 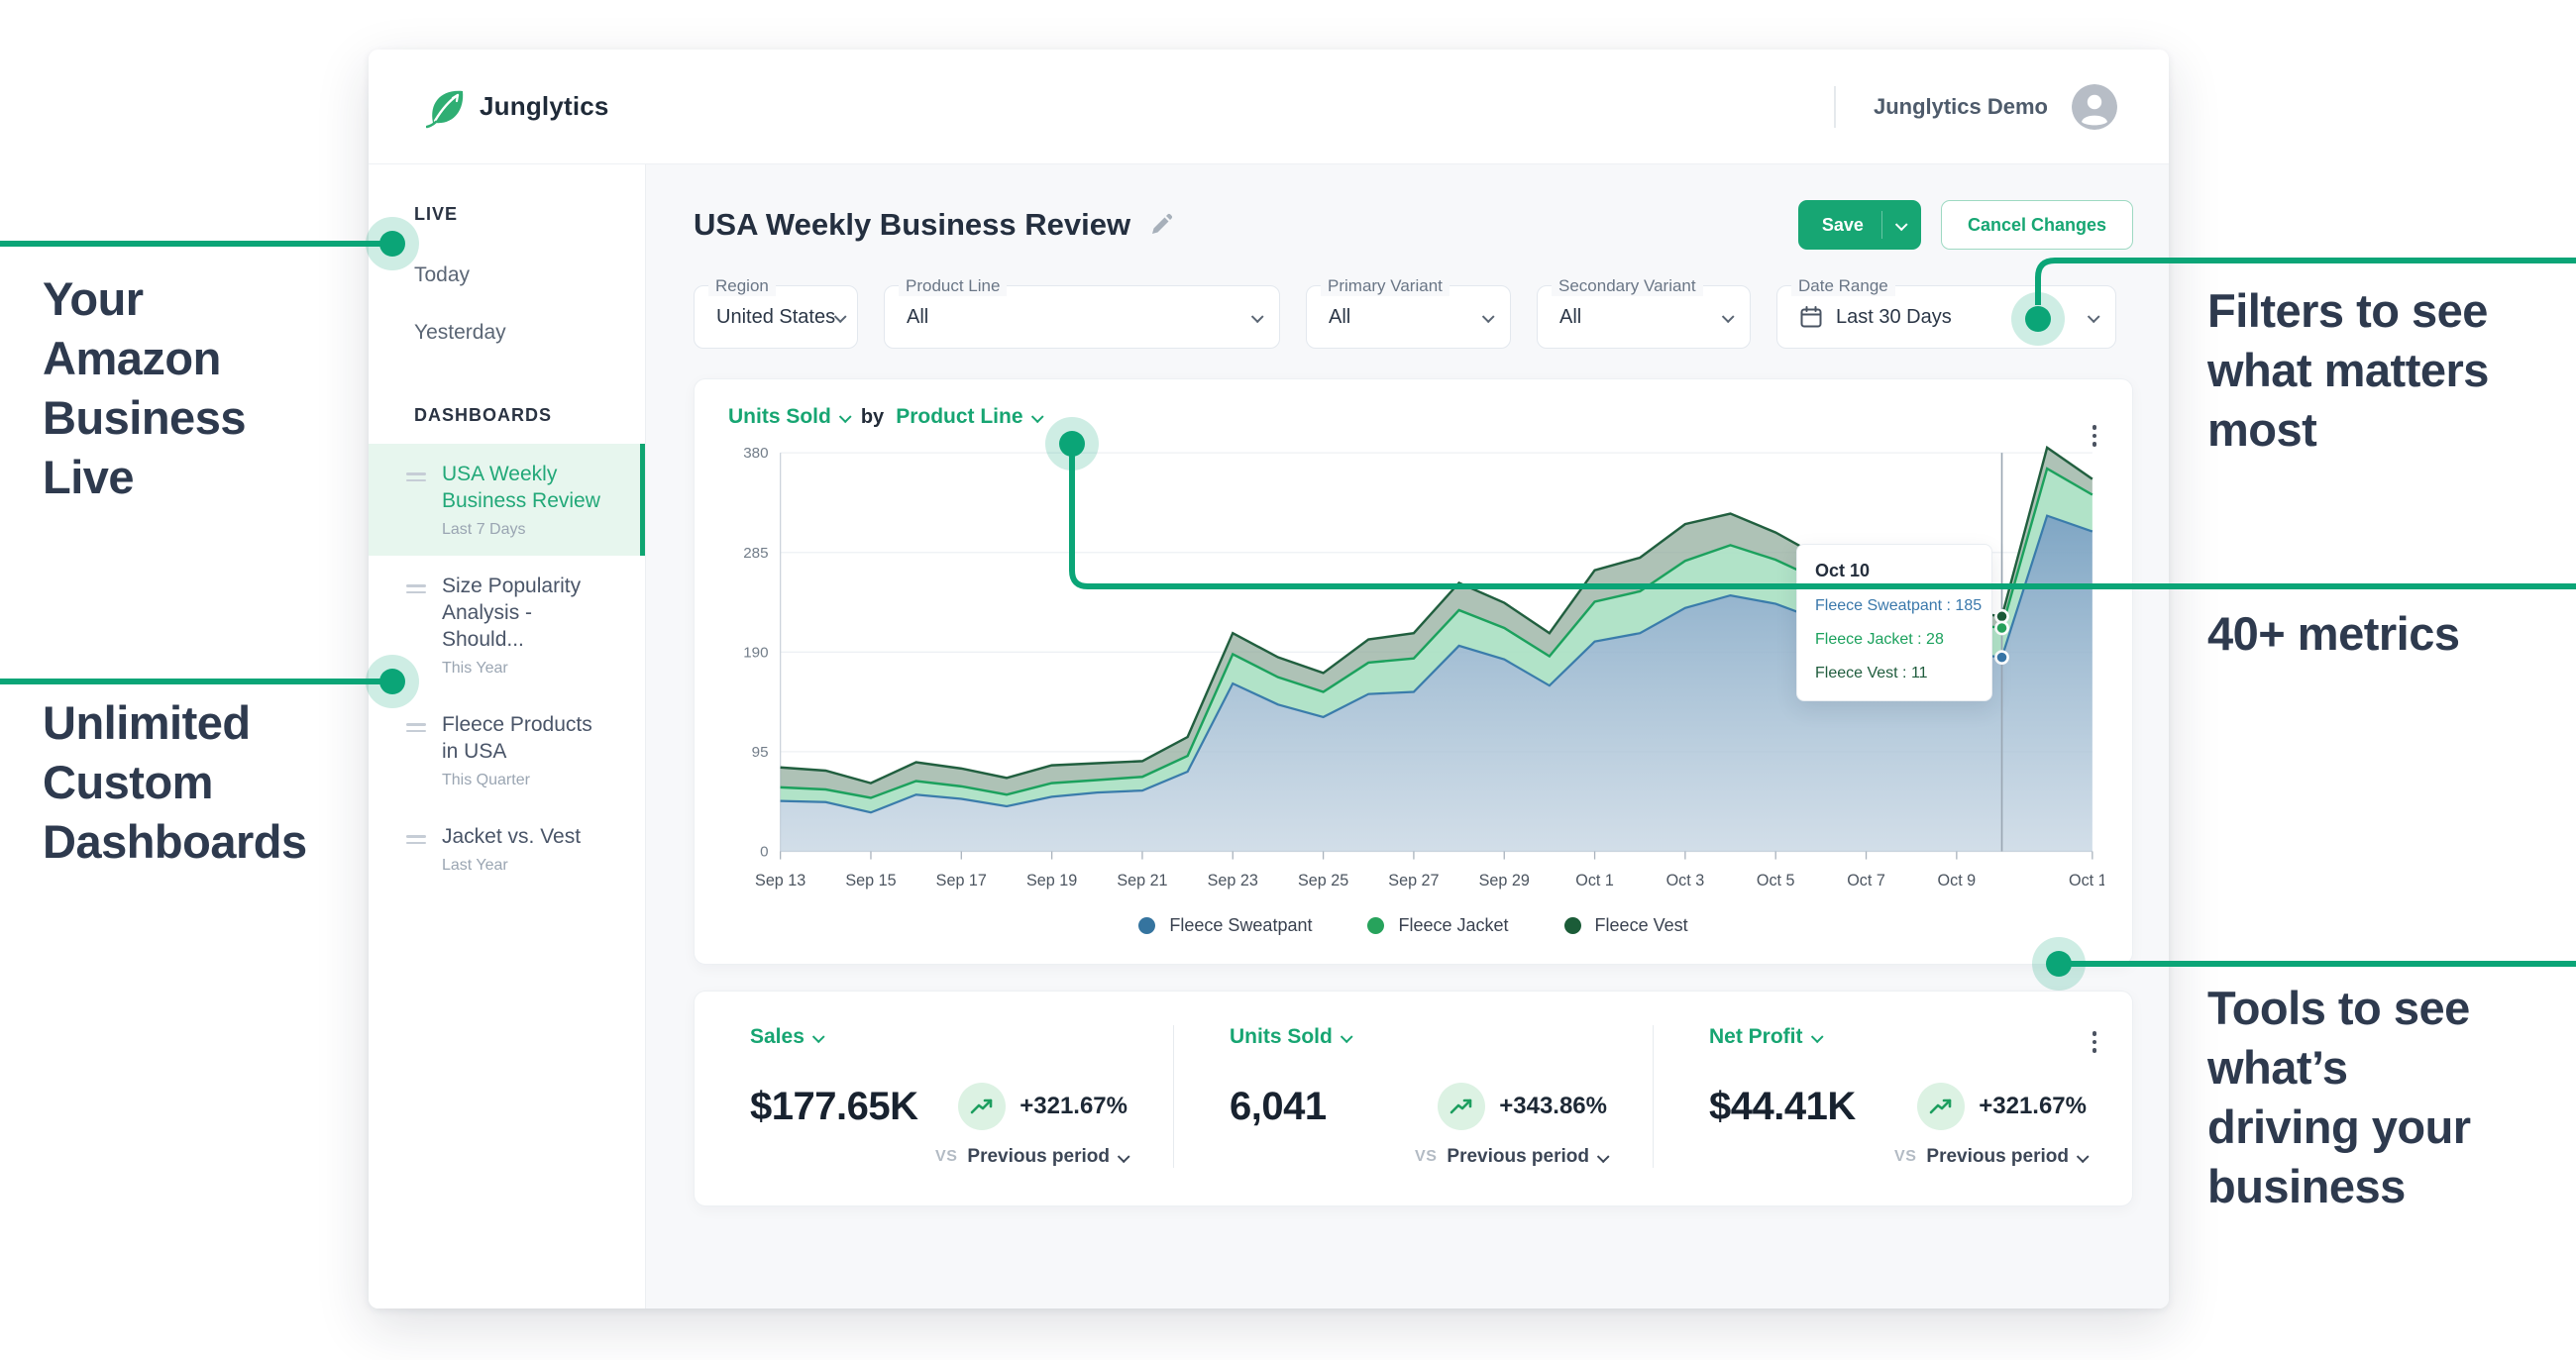 What do you see at coordinates (147, 722) in the screenshot?
I see `callout-line: Unlimited` at bounding box center [147, 722].